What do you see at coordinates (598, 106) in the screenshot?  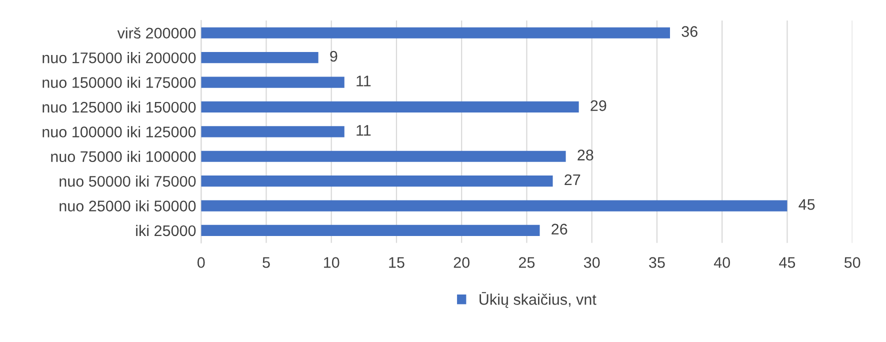 I see `data-label: 29` at bounding box center [598, 106].